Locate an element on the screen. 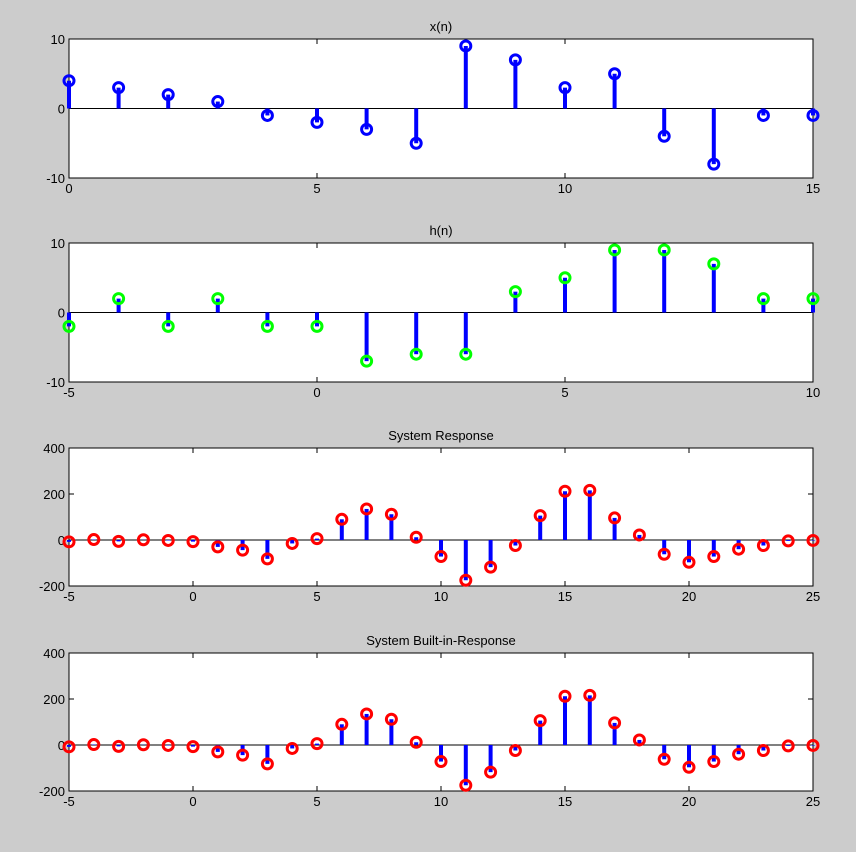 The height and width of the screenshot is (852, 856). plot-area is located at coordinates (441, 722).